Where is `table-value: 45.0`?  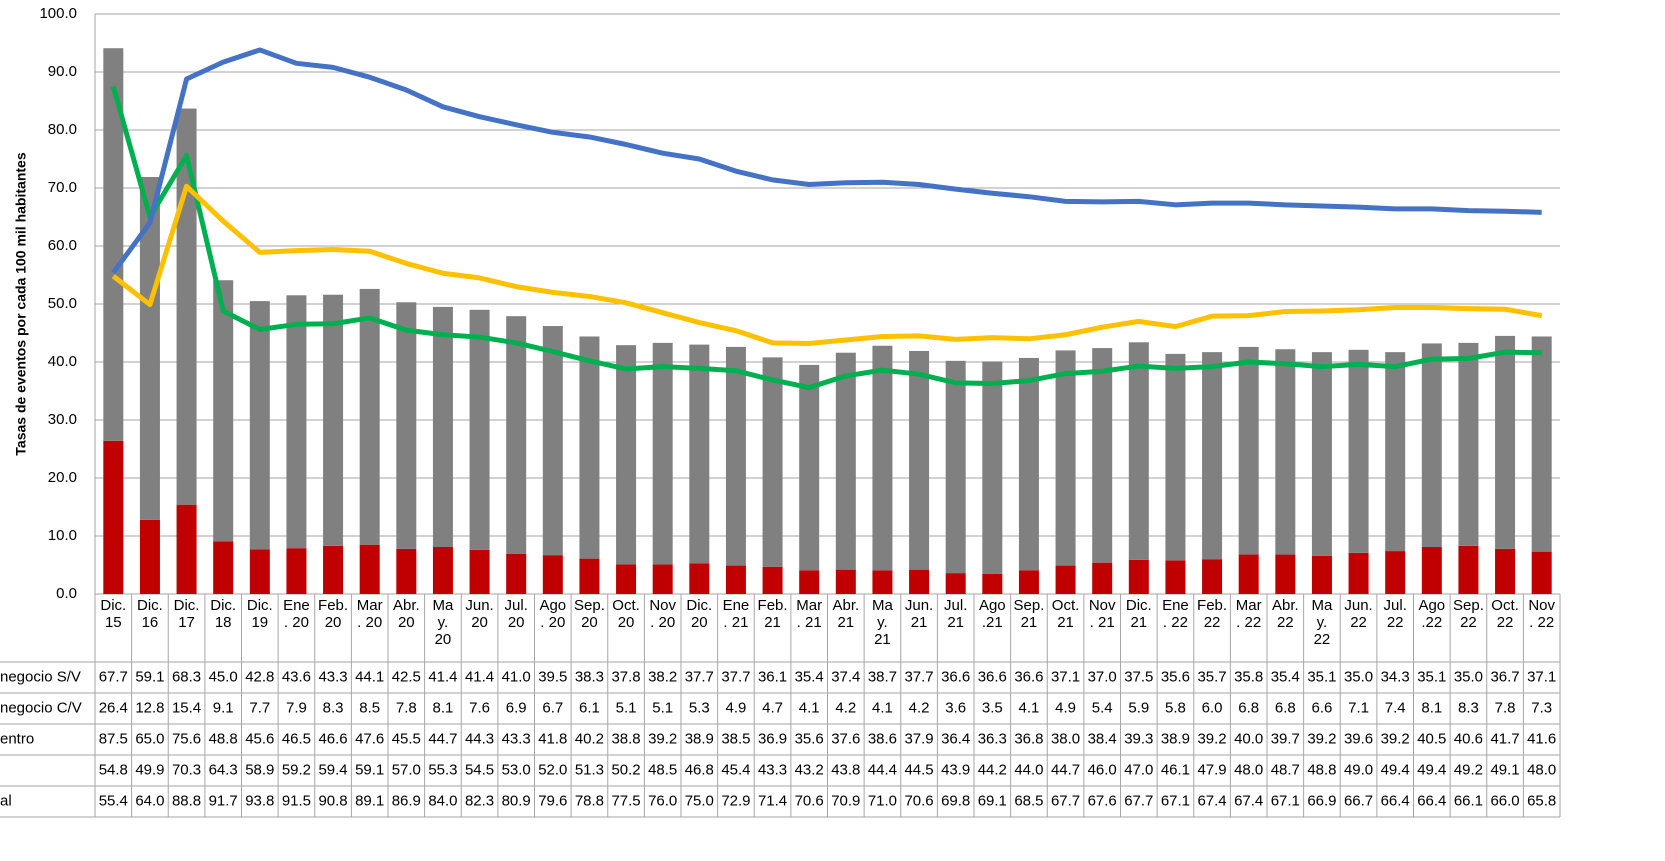
table-value: 45.0 is located at coordinates (223, 676).